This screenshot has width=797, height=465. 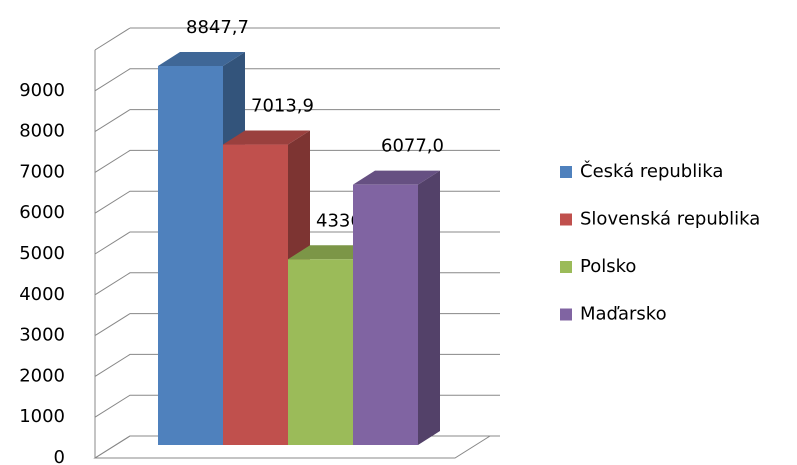 What do you see at coordinates (429, 308) in the screenshot?
I see `bar-side` at bounding box center [429, 308].